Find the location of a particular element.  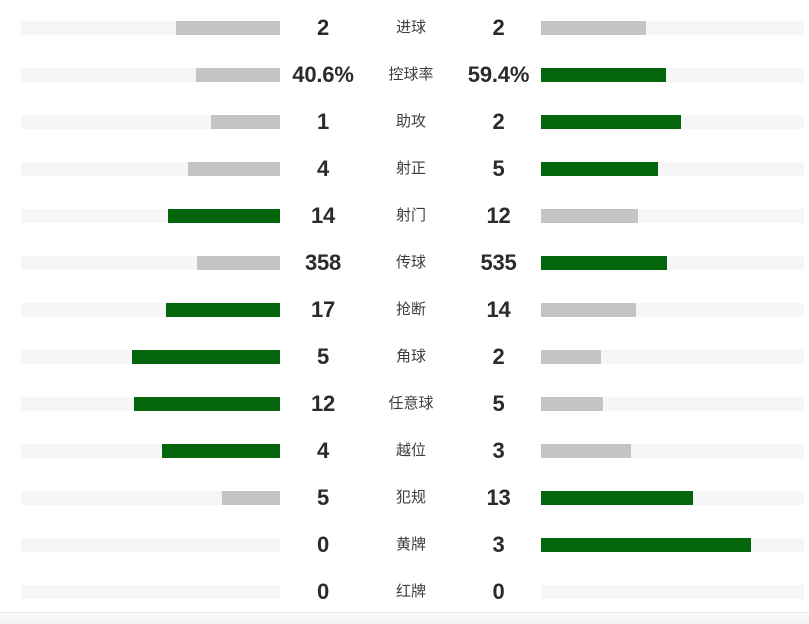

away-value: 535 is located at coordinates (498, 262).